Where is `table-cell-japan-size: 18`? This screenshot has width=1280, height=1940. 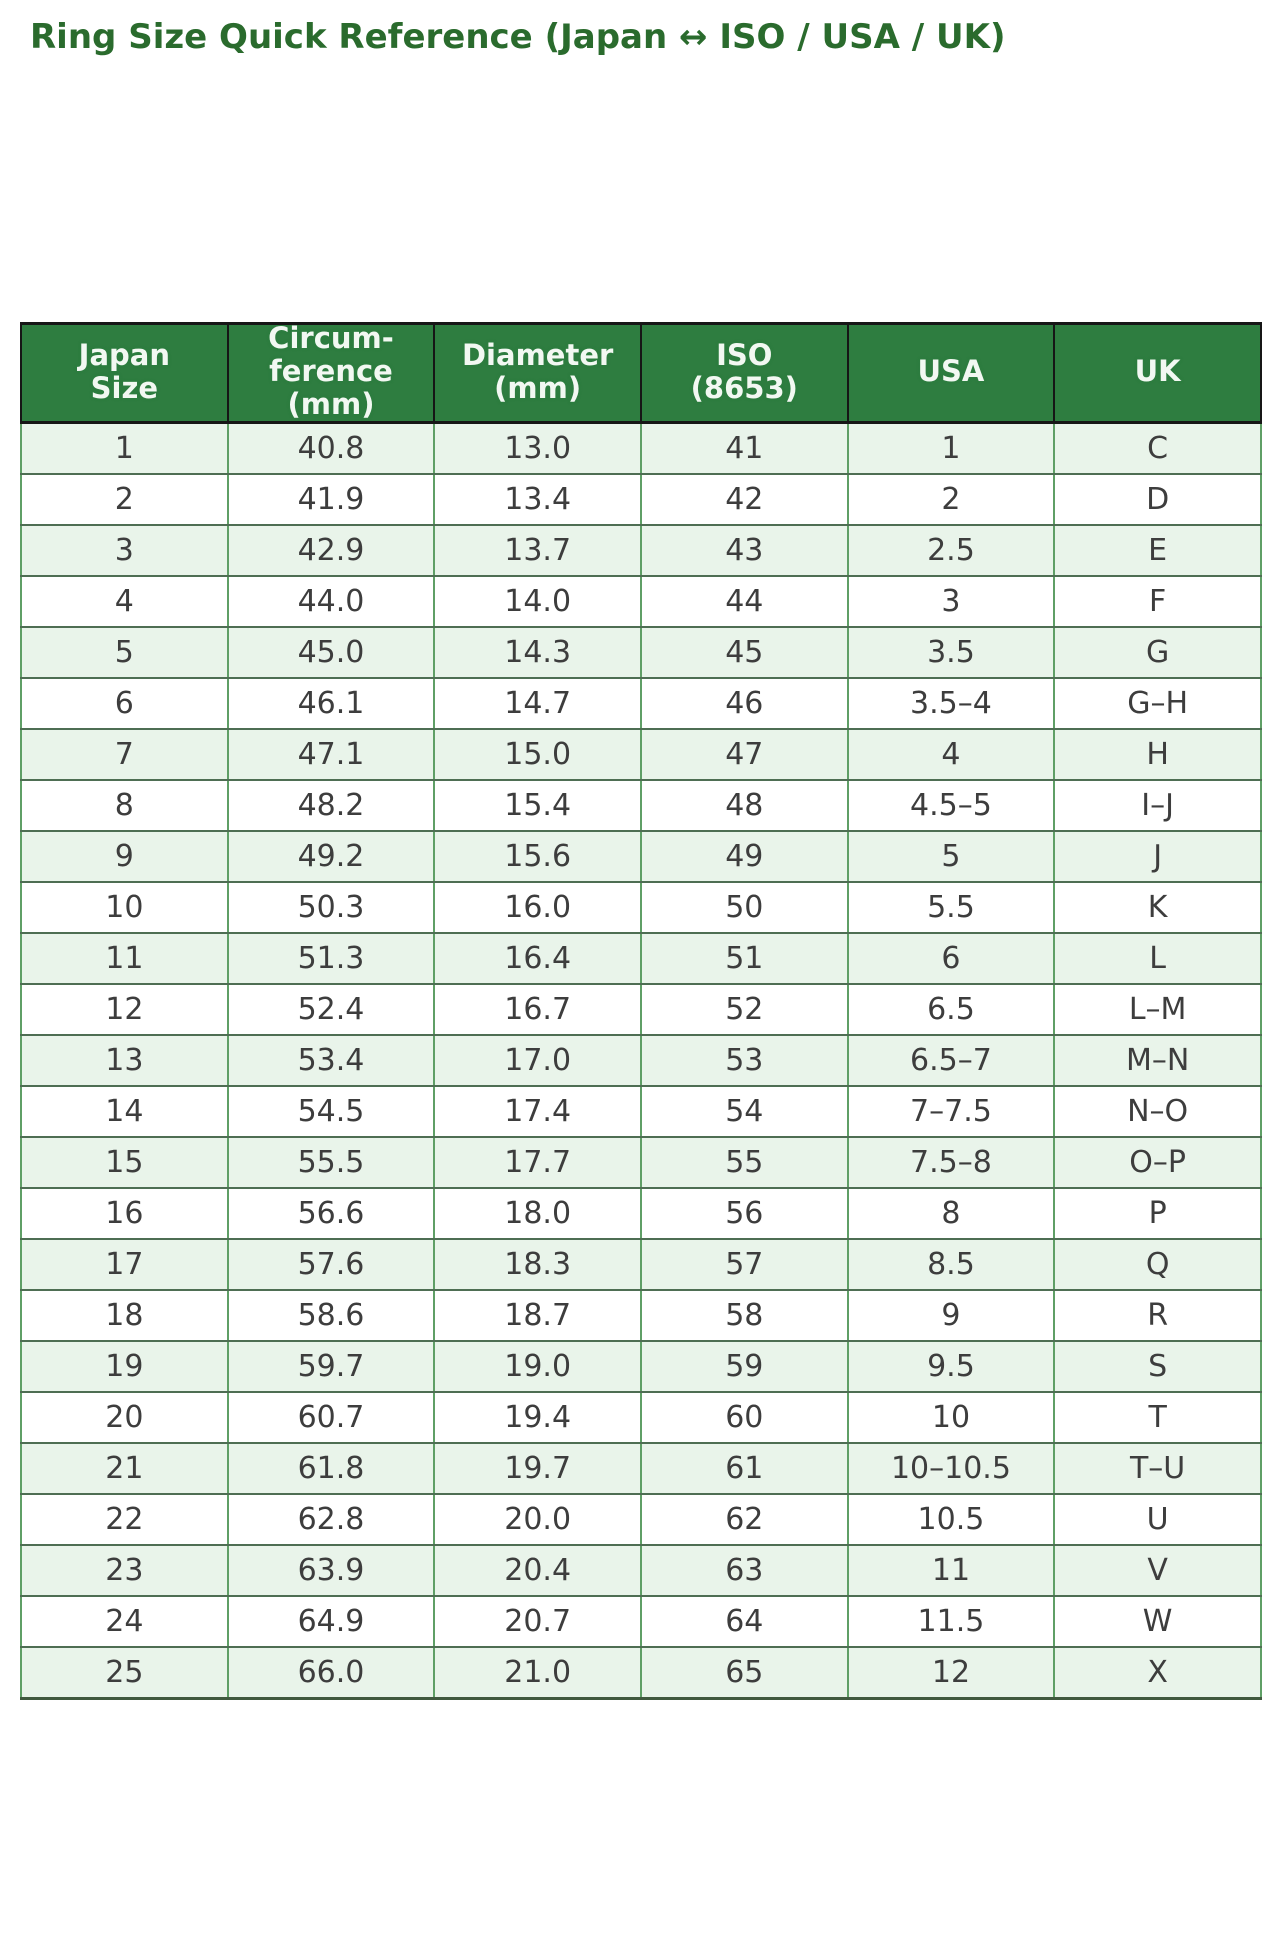 table-cell-japan-size: 18 is located at coordinates (124, 1315).